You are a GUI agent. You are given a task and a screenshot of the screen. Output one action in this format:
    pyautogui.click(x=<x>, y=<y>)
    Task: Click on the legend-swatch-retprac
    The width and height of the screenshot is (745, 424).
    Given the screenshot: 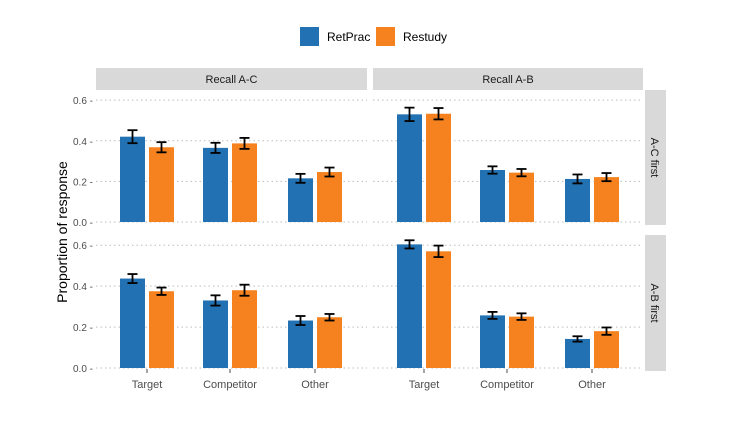 What is the action you would take?
    pyautogui.click(x=309, y=36)
    